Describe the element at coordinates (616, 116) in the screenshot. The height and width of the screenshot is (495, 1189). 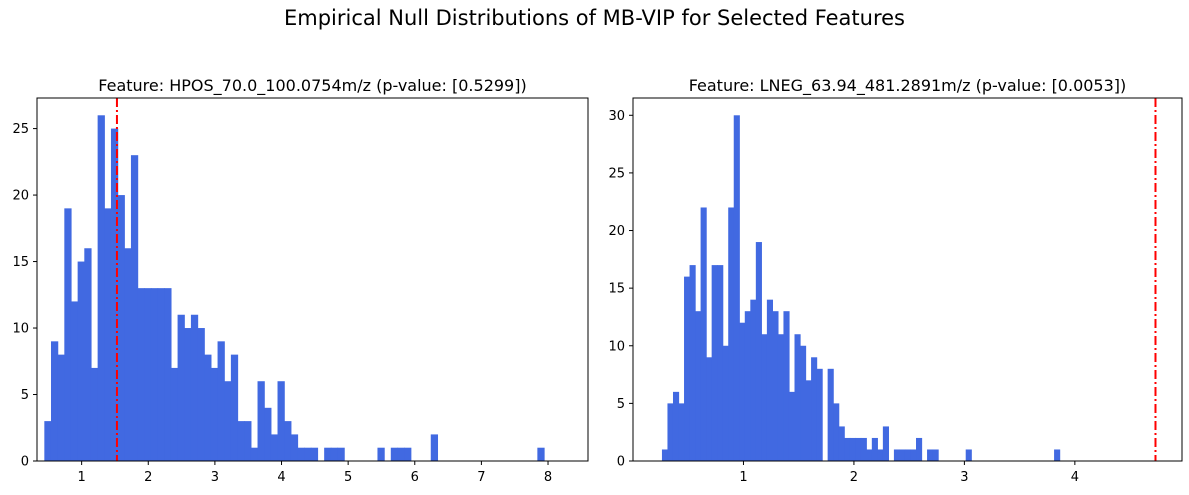
I see `y-tick-label: 30` at that location.